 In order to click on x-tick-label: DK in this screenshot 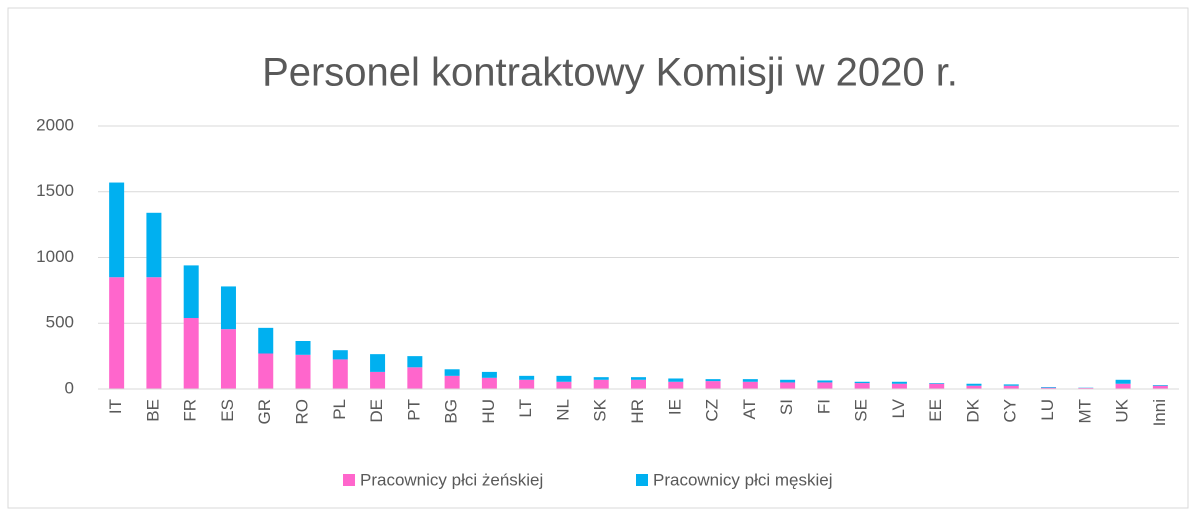, I will do `click(972, 410)`.